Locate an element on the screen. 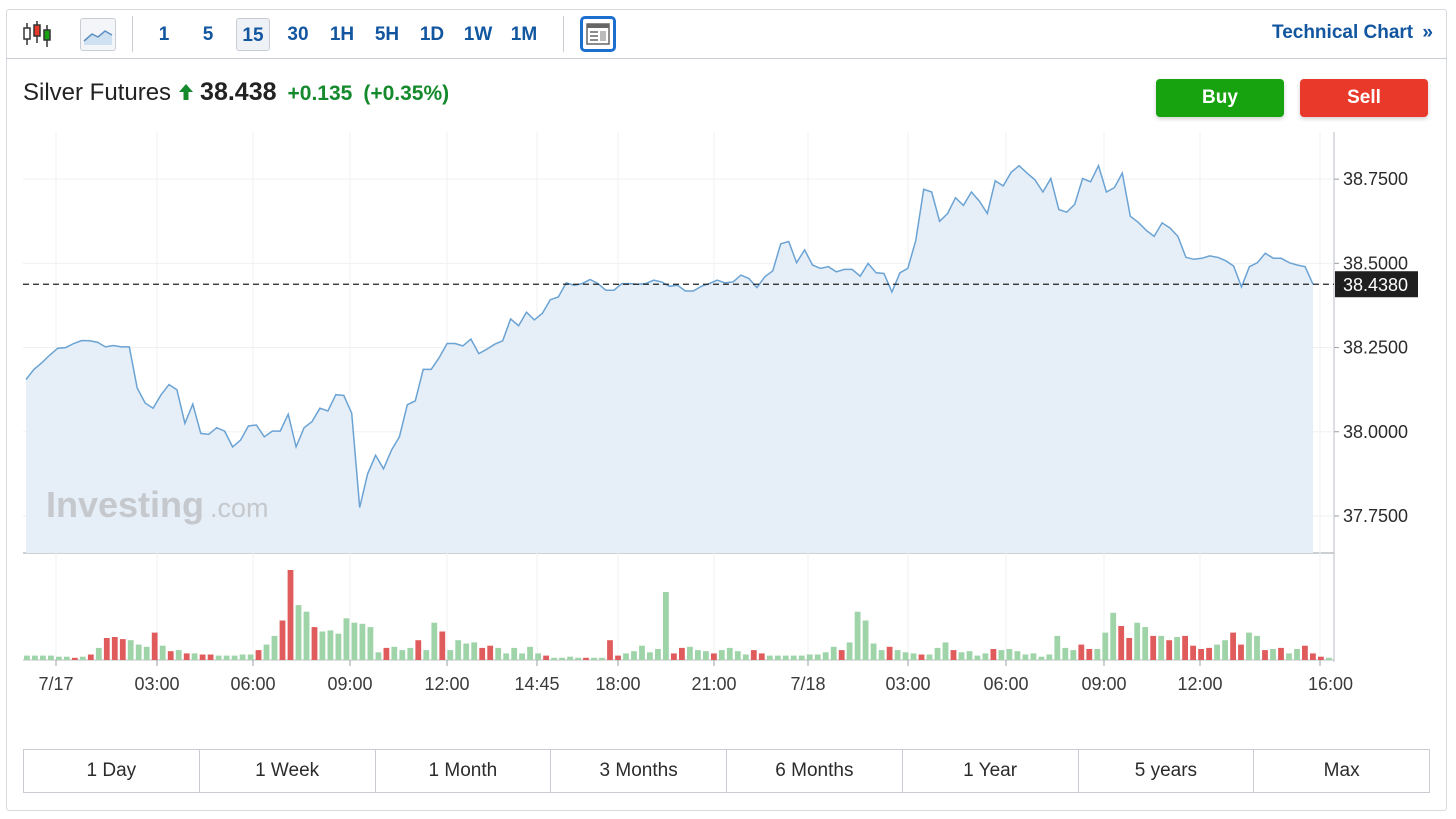 The image size is (1456, 819). timeframe-30: 30 is located at coordinates (298, 34).